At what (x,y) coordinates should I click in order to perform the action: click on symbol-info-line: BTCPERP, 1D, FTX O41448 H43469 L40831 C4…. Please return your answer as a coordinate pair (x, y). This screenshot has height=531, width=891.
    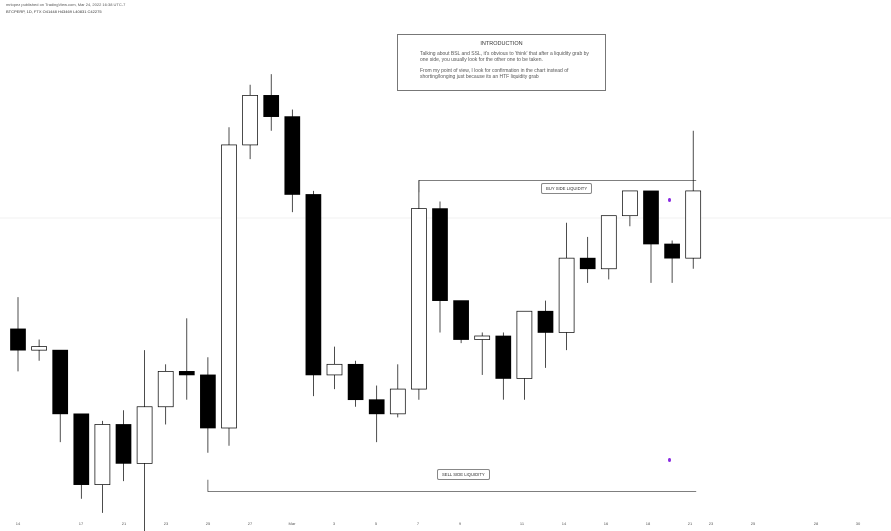
    Looking at the image, I should click on (54, 11).